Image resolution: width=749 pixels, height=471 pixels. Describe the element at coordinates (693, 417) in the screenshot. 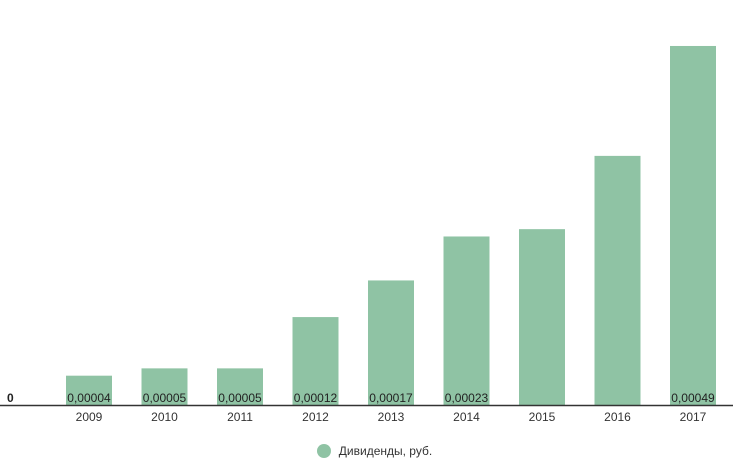

I see `x-tick-label-2017: 2017` at that location.